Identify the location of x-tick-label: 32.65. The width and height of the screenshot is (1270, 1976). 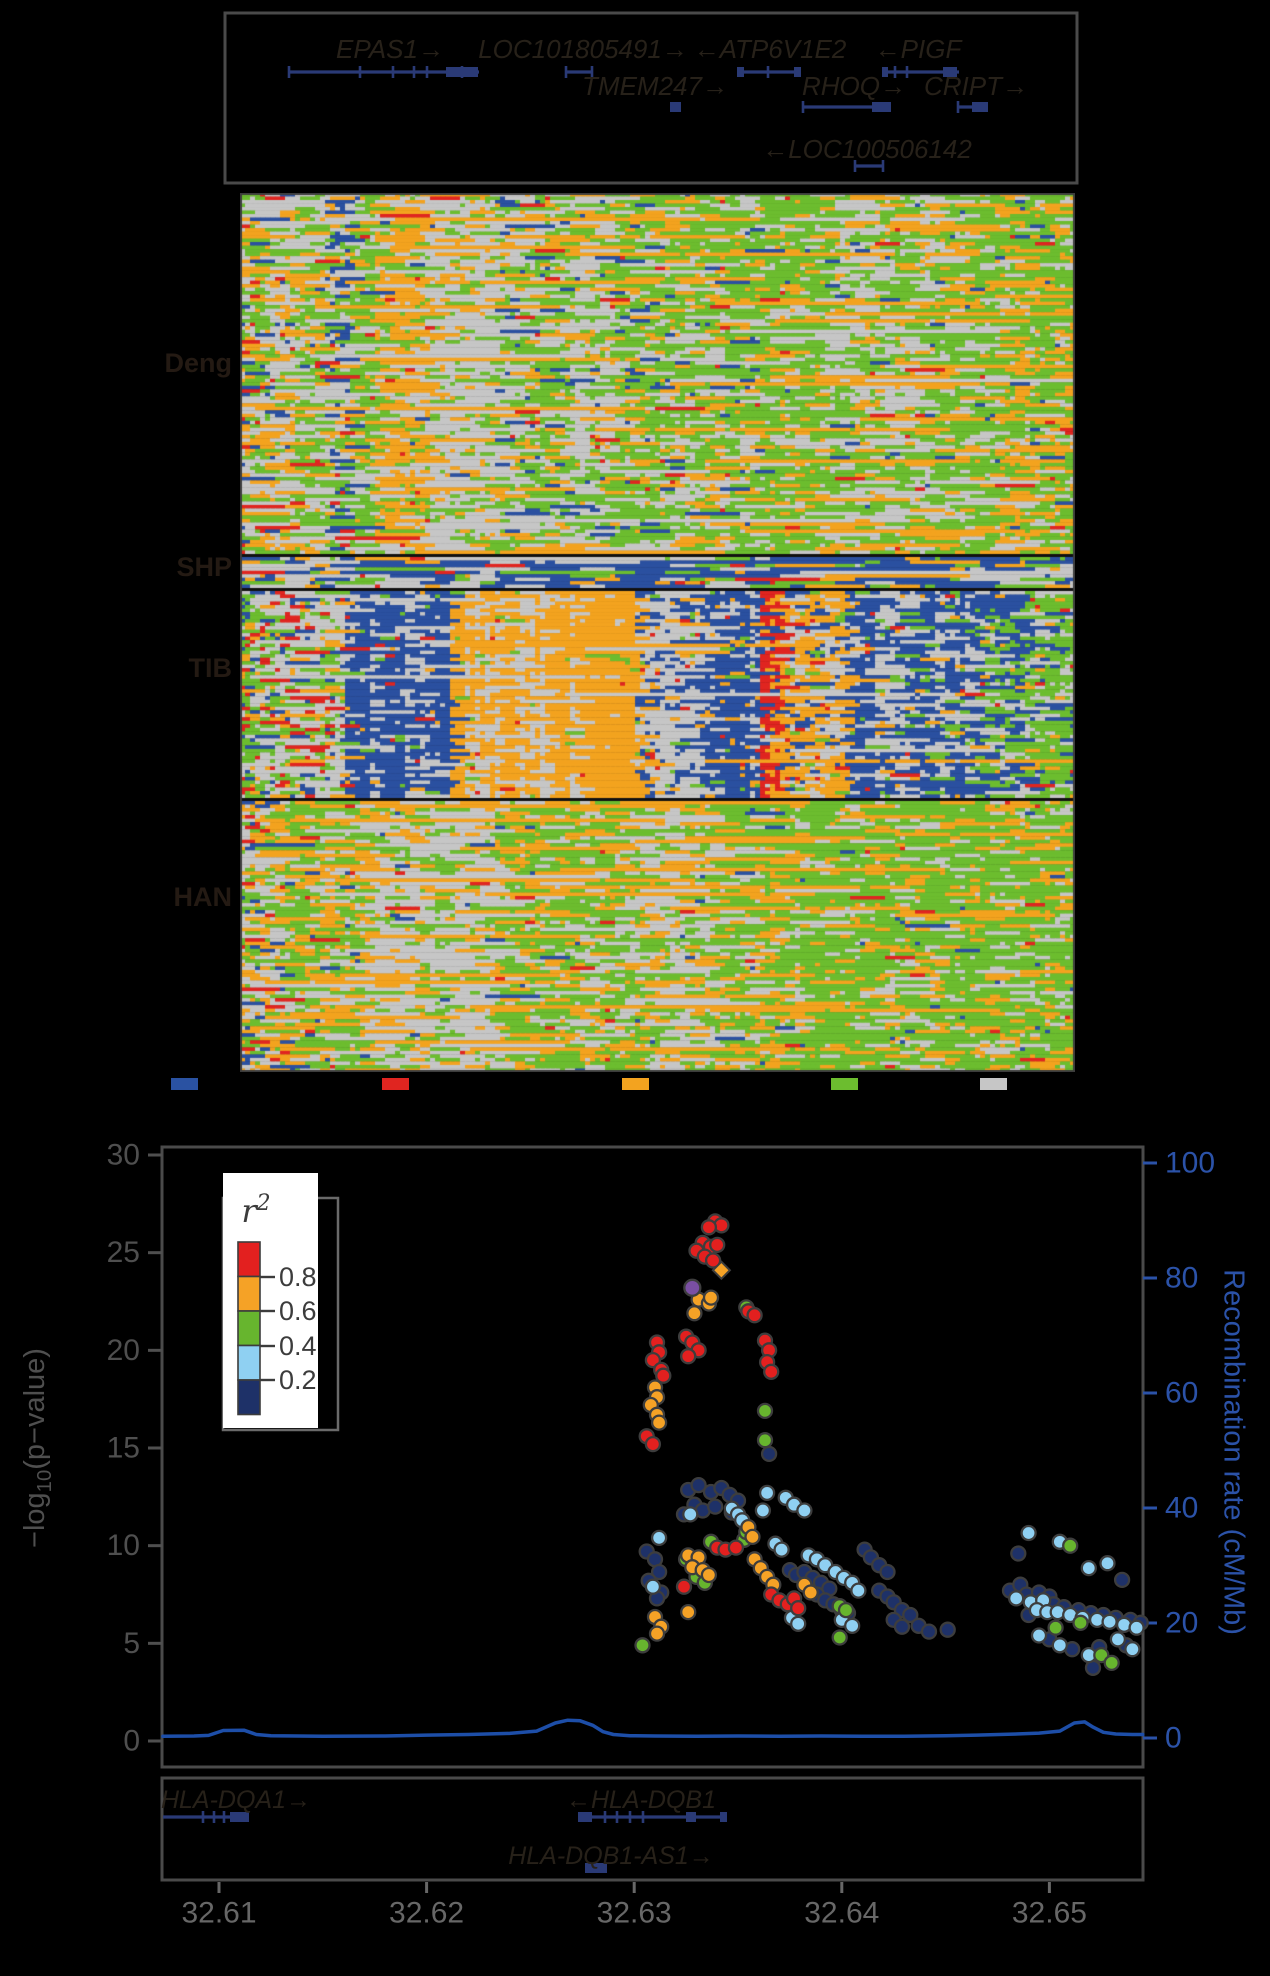
(1049, 1913).